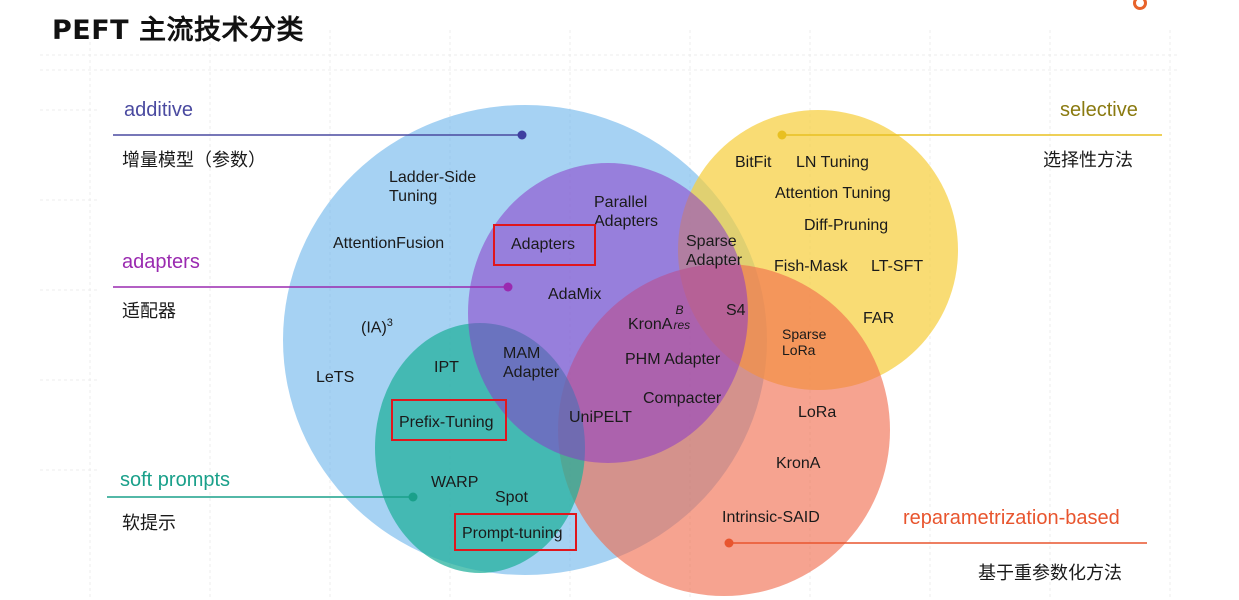 Image resolution: width=1239 pixels, height=600 pixels. I want to click on method-compacter: Compacter, so click(682, 398).